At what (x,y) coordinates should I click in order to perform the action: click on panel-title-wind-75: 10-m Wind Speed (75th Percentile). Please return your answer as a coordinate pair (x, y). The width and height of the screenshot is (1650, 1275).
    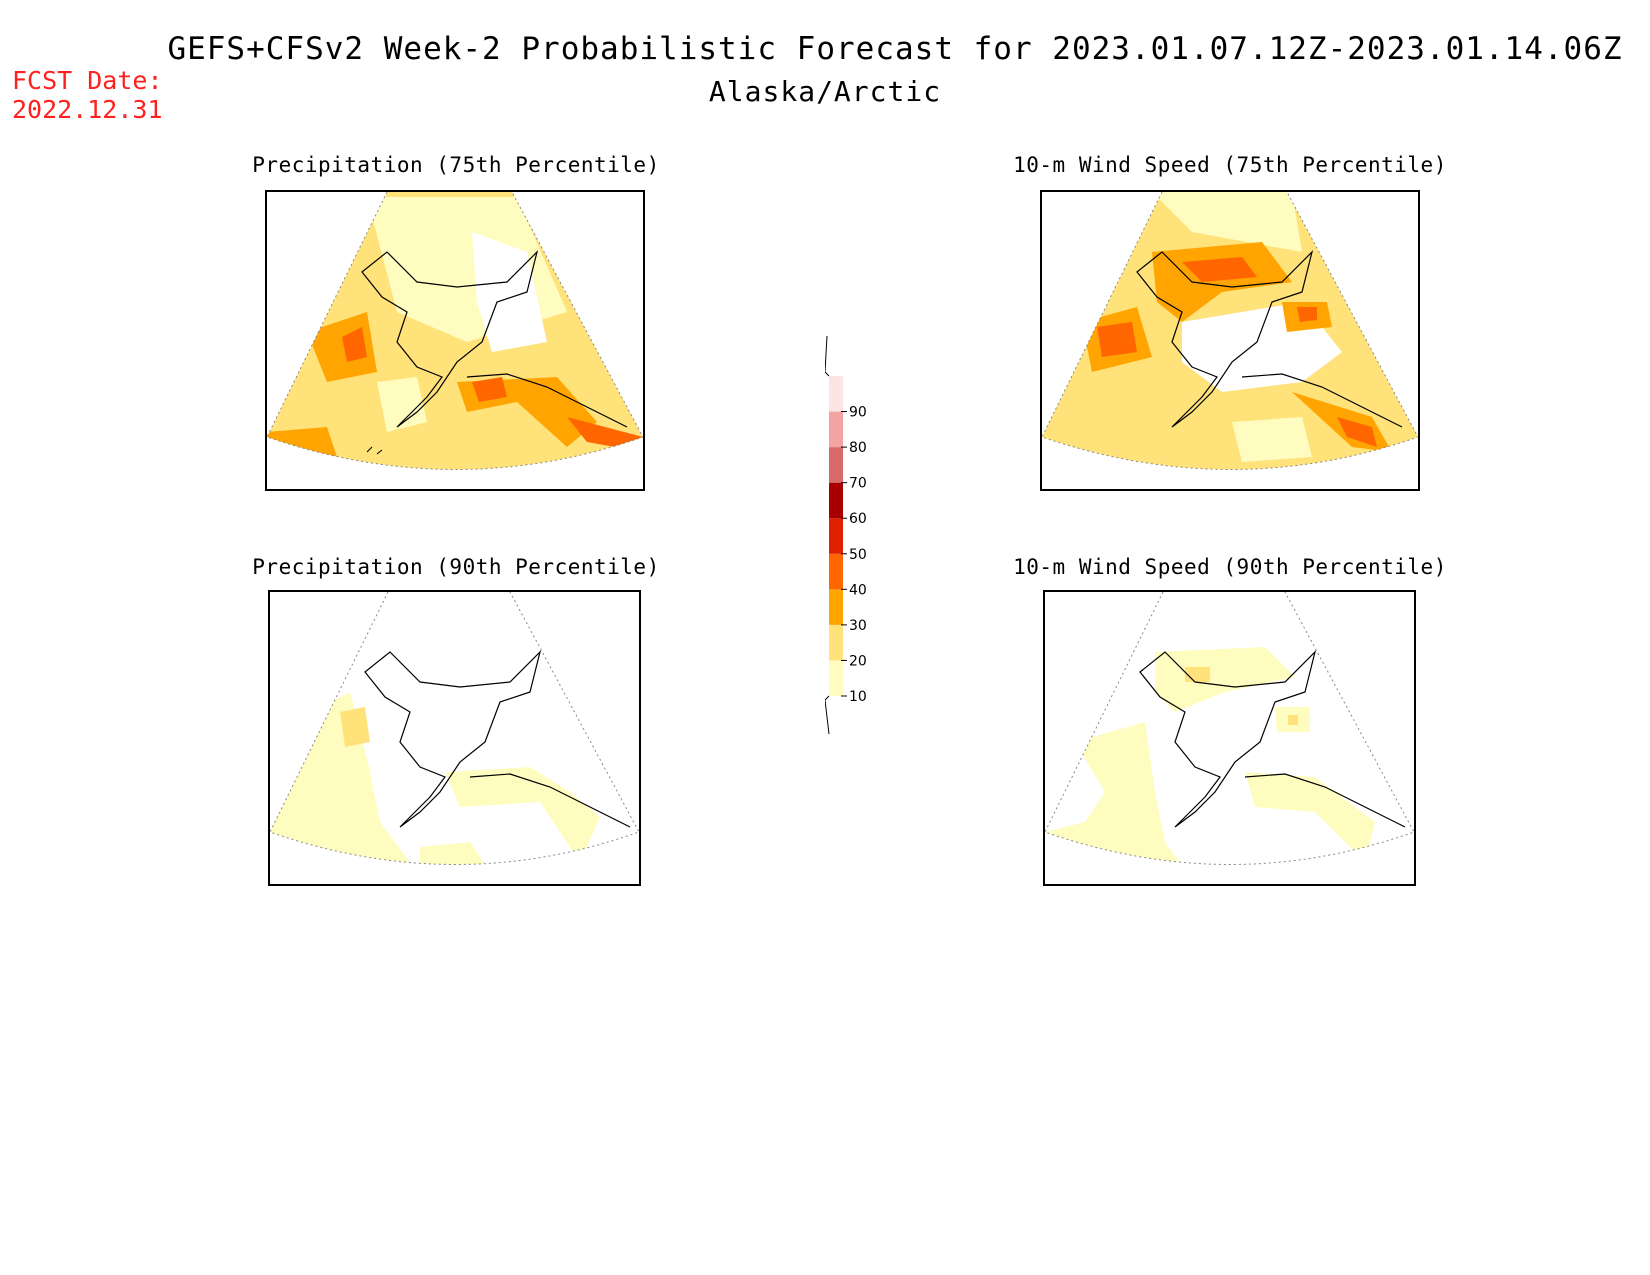
    Looking at the image, I should click on (1230, 165).